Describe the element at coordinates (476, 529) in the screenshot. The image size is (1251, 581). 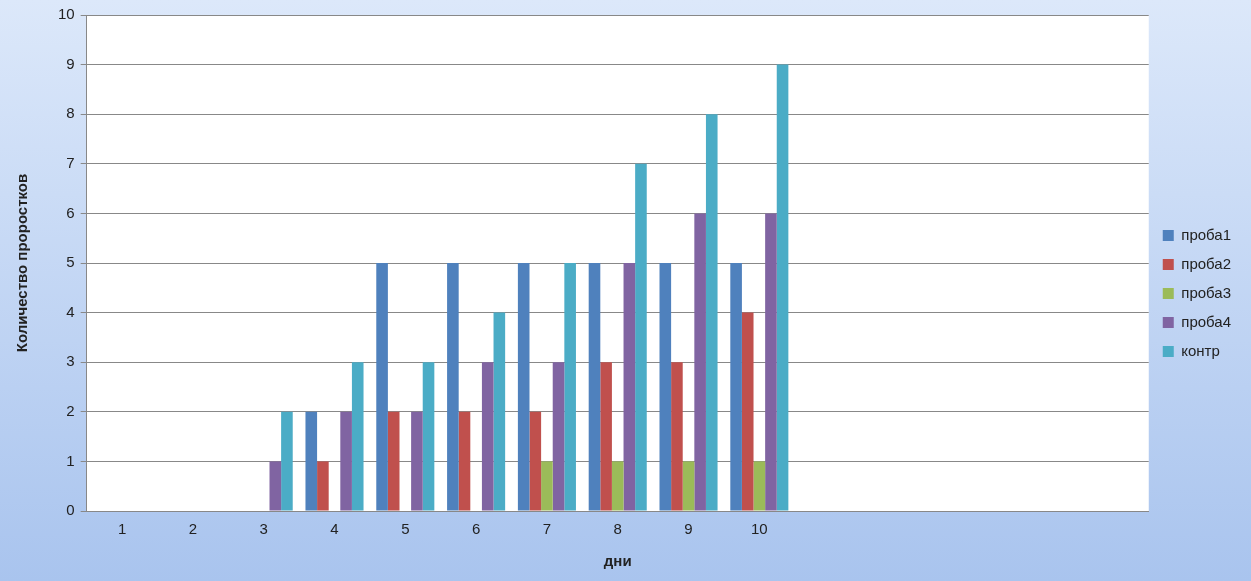
I see `x-tick-label: 6` at that location.